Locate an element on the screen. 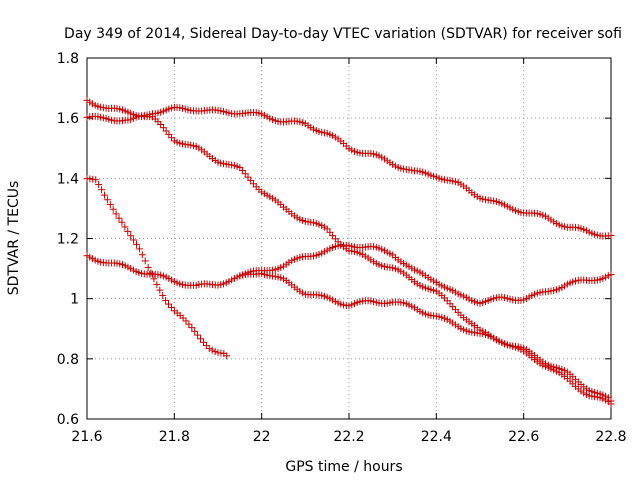 The width and height of the screenshot is (640, 480). x-axis-label: GPS time / hours is located at coordinates (343, 467).